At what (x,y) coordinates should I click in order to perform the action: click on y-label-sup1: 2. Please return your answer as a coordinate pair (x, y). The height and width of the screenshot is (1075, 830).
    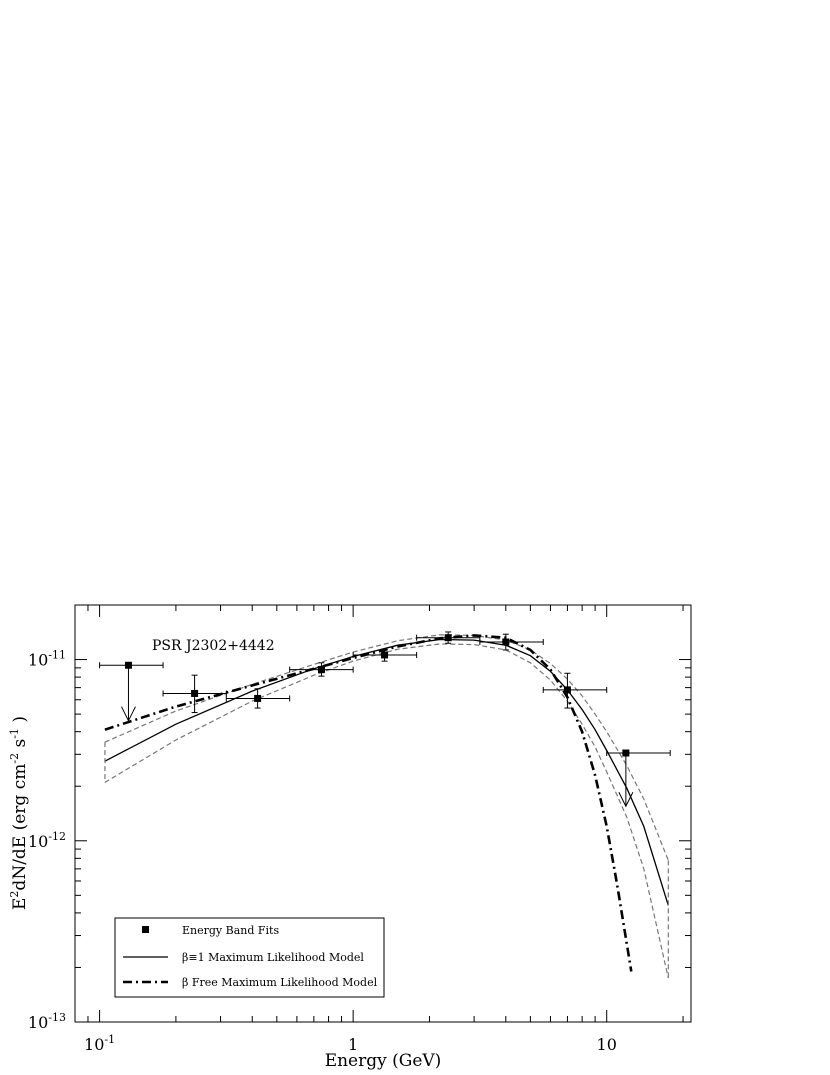
    Looking at the image, I should click on (14, 894).